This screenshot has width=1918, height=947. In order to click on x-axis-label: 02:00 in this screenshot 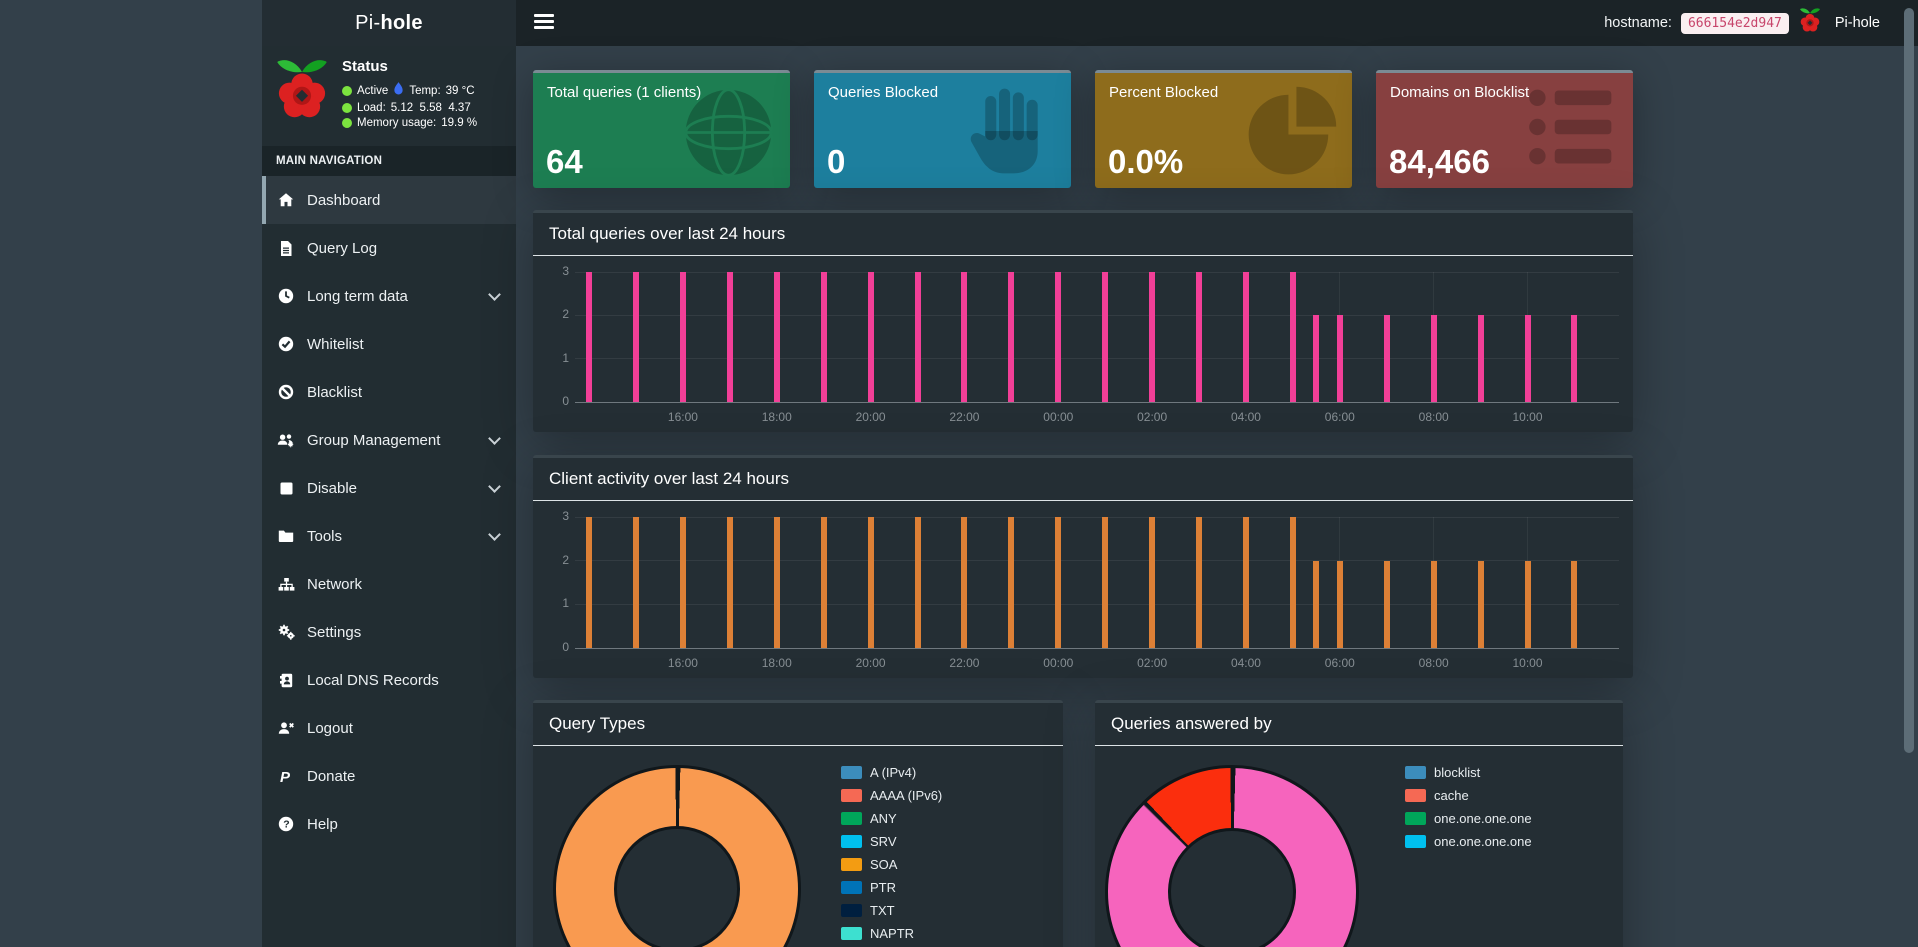, I will do `click(1152, 417)`.